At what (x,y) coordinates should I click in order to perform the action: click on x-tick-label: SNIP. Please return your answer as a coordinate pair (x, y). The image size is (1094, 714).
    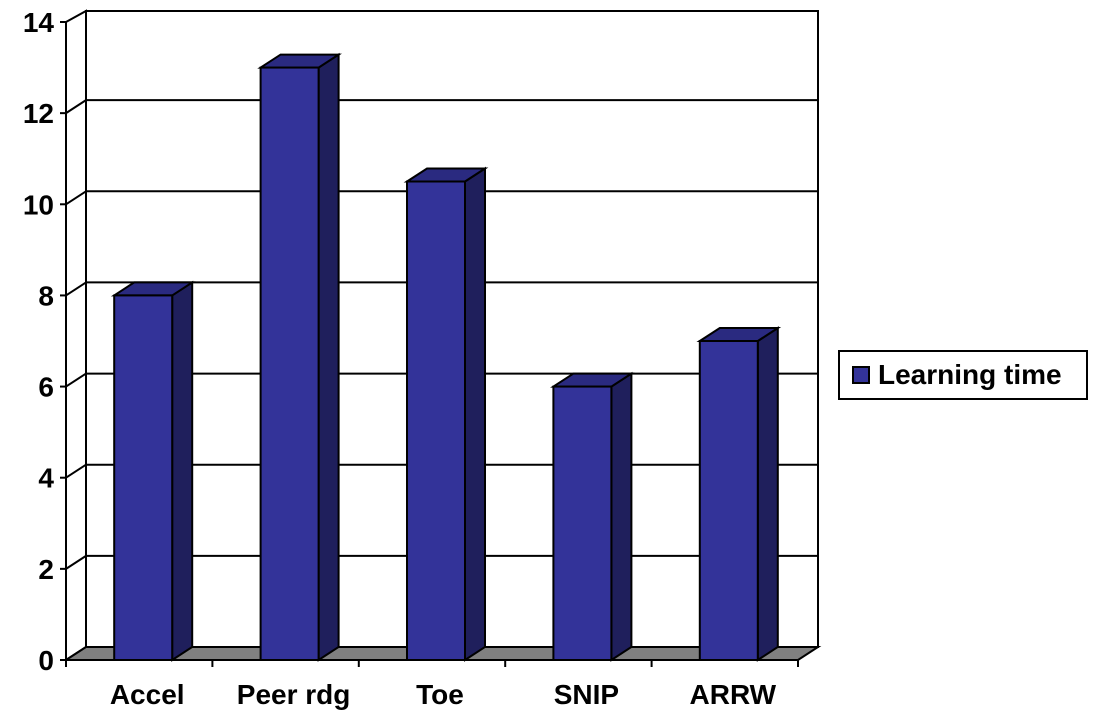
    Looking at the image, I should click on (586, 694).